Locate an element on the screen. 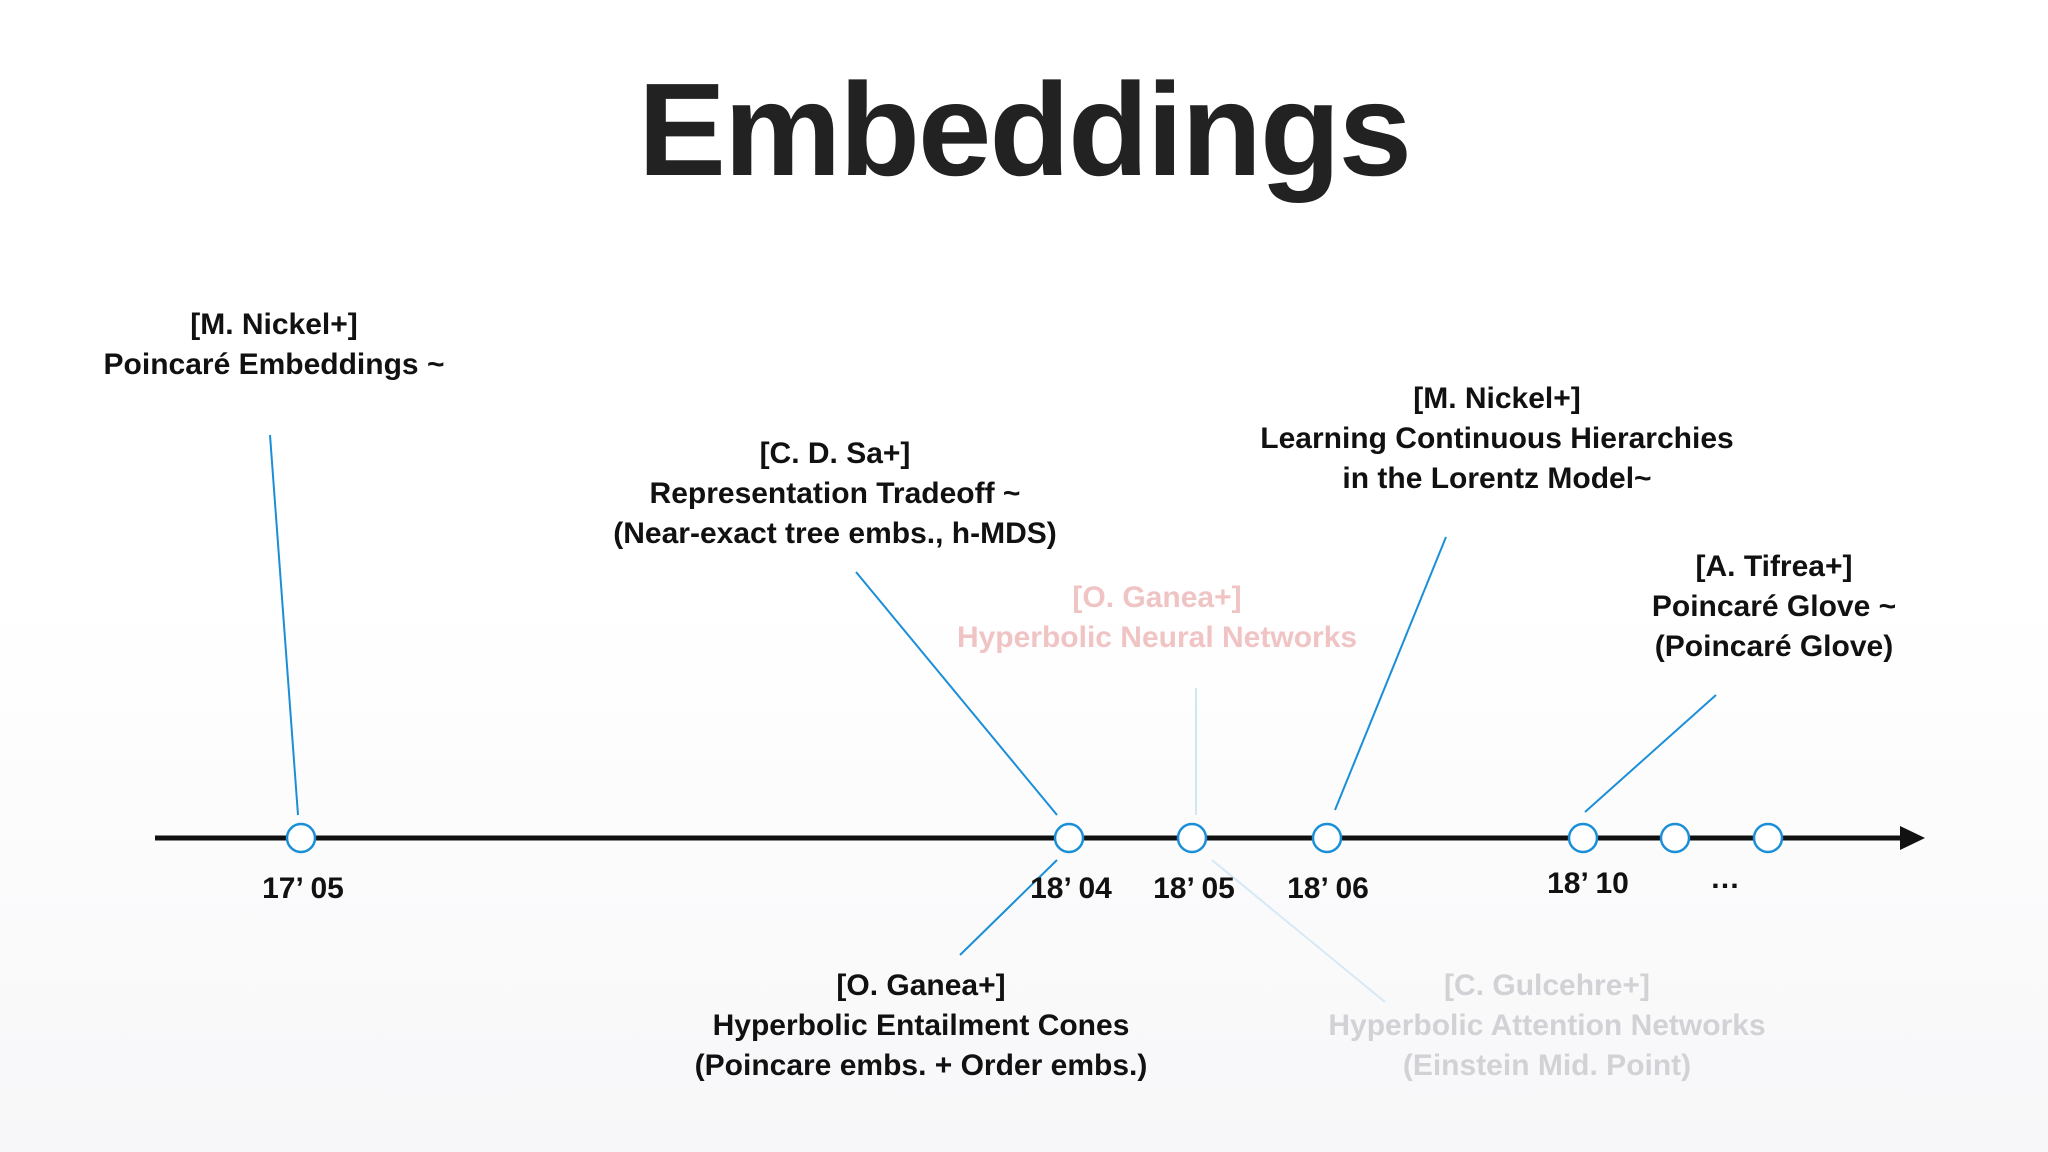 The image size is (2048, 1152). date-label-1806: 18’ 06 is located at coordinates (1328, 888).